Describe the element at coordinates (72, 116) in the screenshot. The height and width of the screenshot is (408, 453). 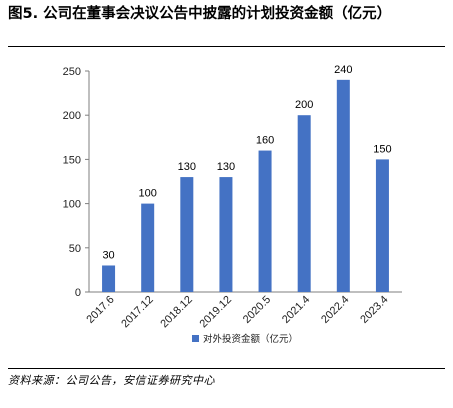
I see `y-tick-label: 200` at that location.